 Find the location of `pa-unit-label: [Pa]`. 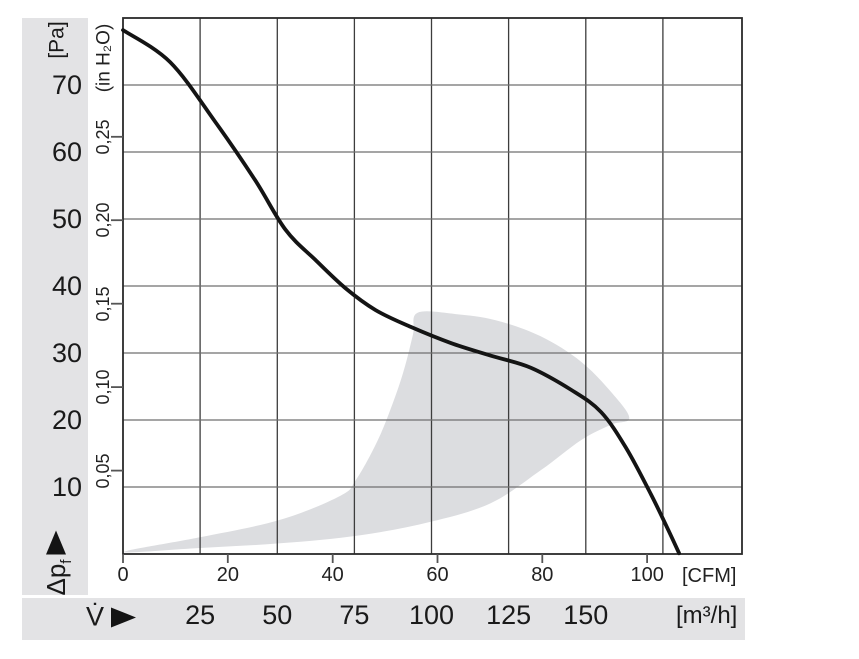

pa-unit-label: [Pa] is located at coordinates (57, 40).